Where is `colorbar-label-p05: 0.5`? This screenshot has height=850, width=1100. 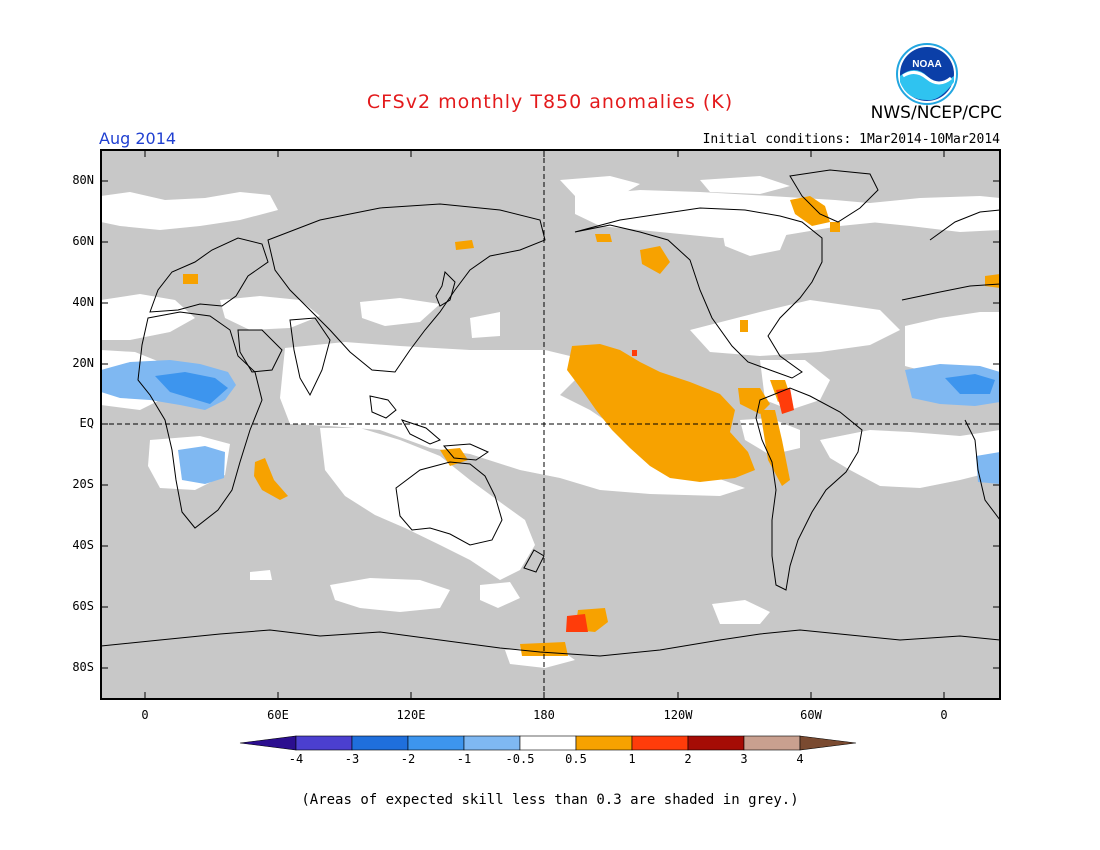 colorbar-label-p05: 0.5 is located at coordinates (576, 759).